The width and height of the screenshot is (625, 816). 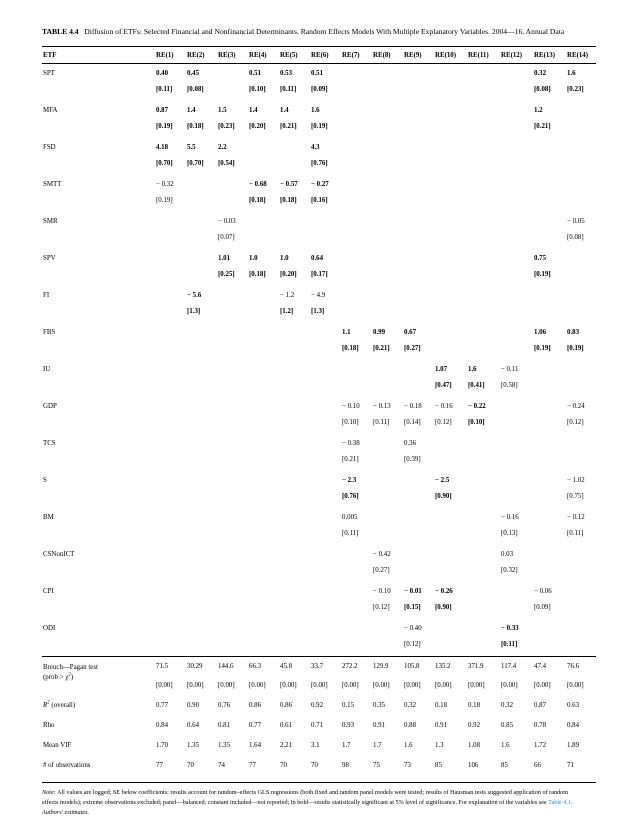 What do you see at coordinates (484, 55) in the screenshot?
I see `column-header-re-11: RE(11)` at bounding box center [484, 55].